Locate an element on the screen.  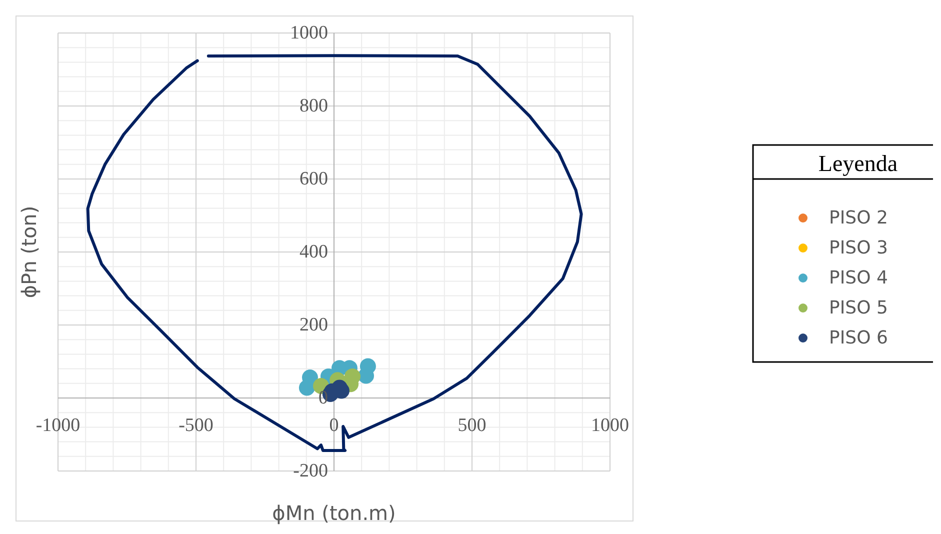
x-tick-label: -1000 is located at coordinates (58, 425).